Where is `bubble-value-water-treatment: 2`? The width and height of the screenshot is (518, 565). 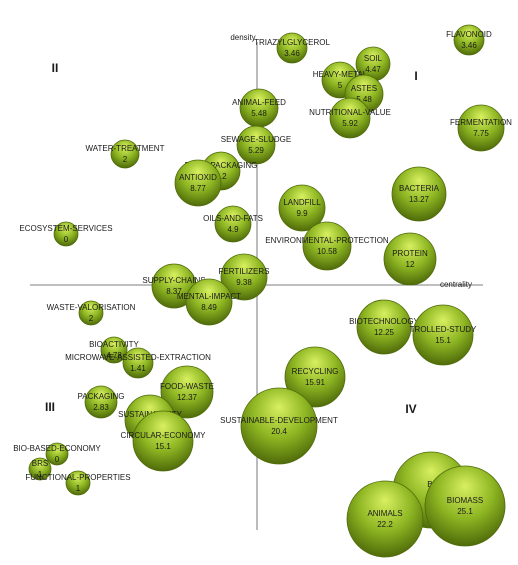 bubble-value-water-treatment: 2 is located at coordinates (125, 159).